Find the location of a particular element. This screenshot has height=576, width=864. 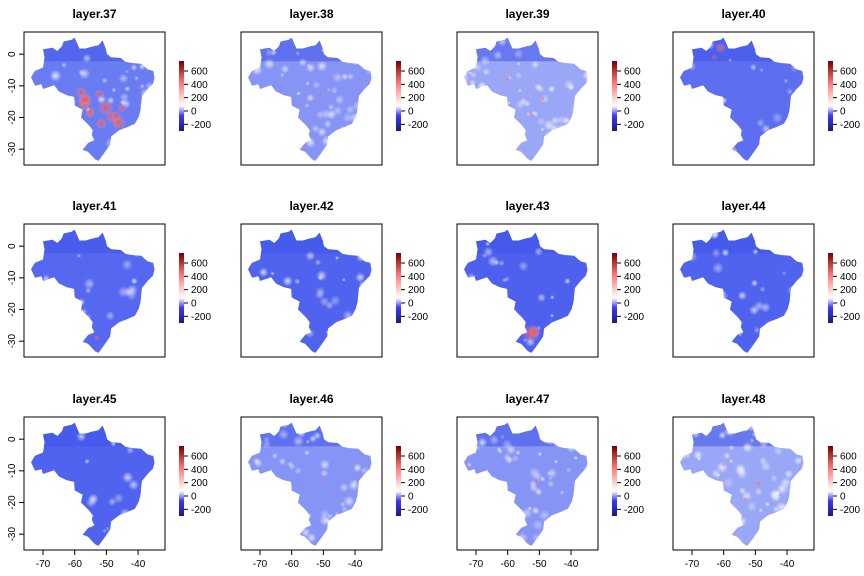

panel-title: layer.44 is located at coordinates (743, 206).